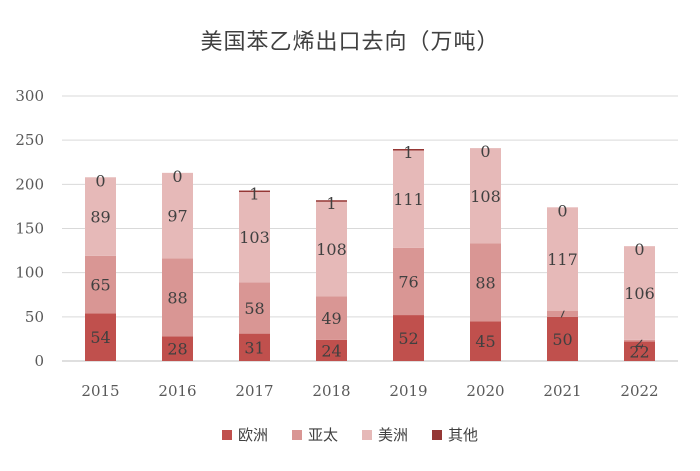  I want to click on data-label: 58, so click(254, 308).